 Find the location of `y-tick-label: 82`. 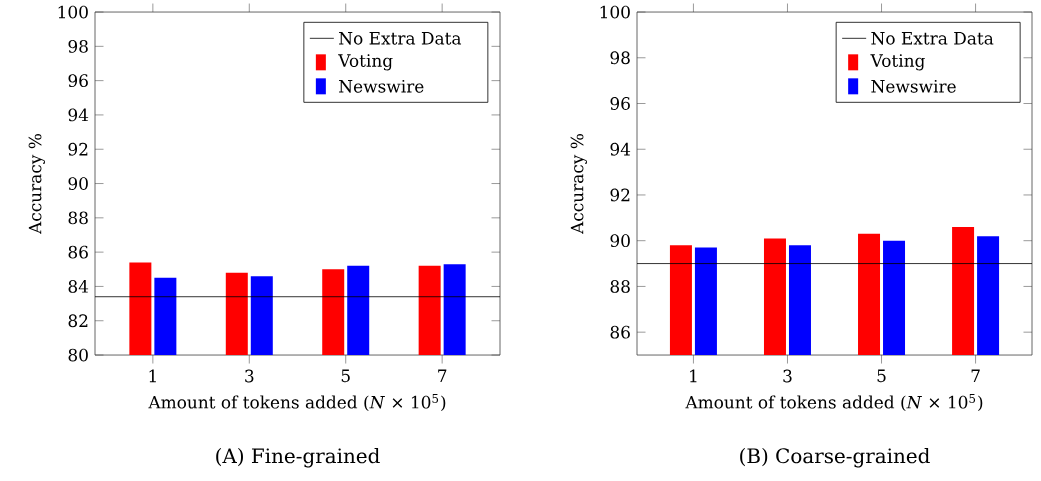

y-tick-label: 82 is located at coordinates (78, 321).